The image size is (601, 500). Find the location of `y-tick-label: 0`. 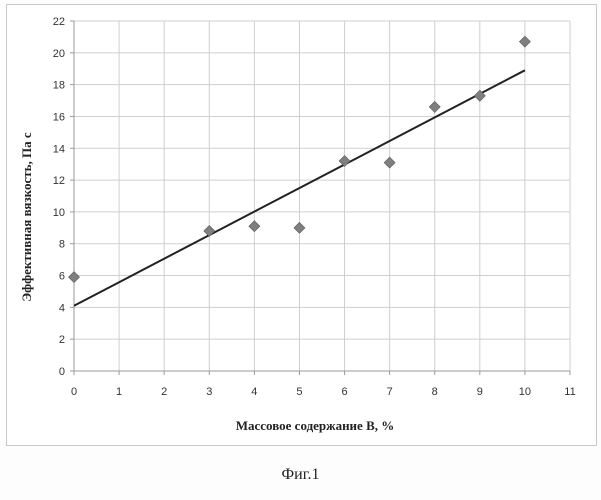

y-tick-label: 0 is located at coordinates (62, 372).